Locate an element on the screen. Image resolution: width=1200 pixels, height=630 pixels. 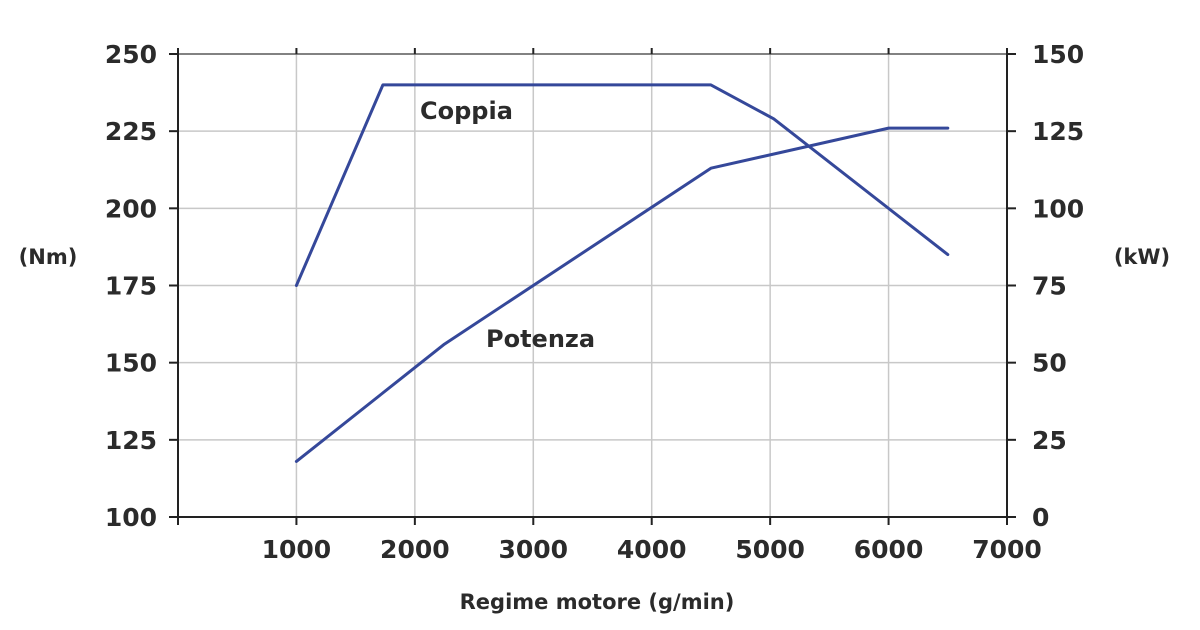
y-right-tick-label: 150 is located at coordinates (1058, 54).